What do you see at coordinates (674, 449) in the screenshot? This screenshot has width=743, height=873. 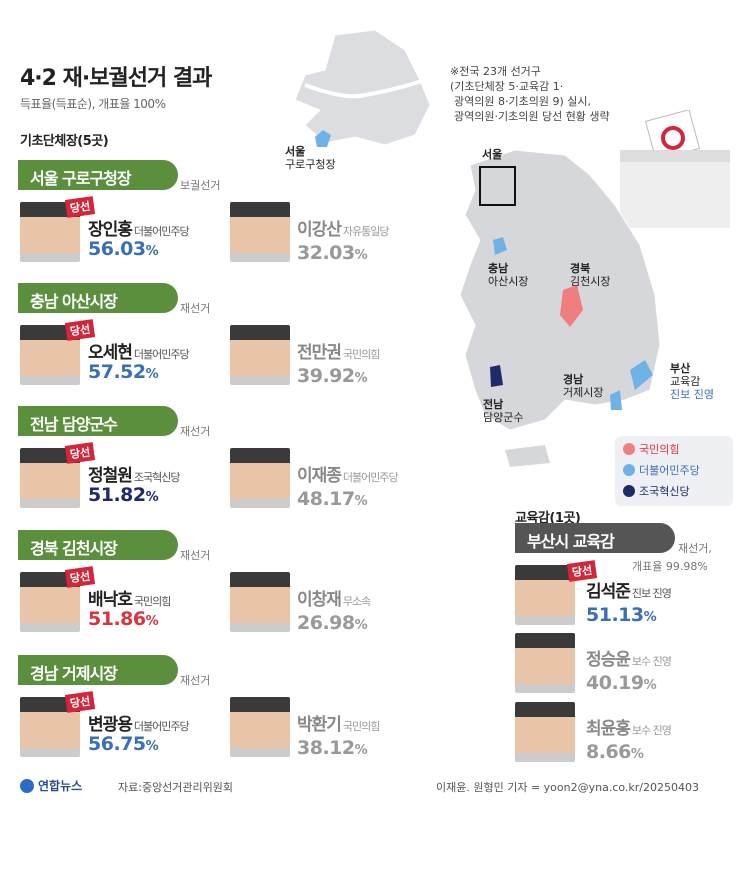 I see `legend-item: 국민의힘` at bounding box center [674, 449].